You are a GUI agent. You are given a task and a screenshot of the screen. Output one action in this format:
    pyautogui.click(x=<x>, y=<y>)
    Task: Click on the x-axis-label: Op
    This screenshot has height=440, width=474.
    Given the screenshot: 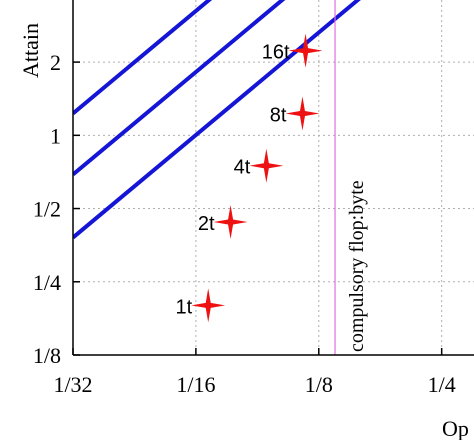 What is the action you would take?
    pyautogui.click(x=455, y=428)
    